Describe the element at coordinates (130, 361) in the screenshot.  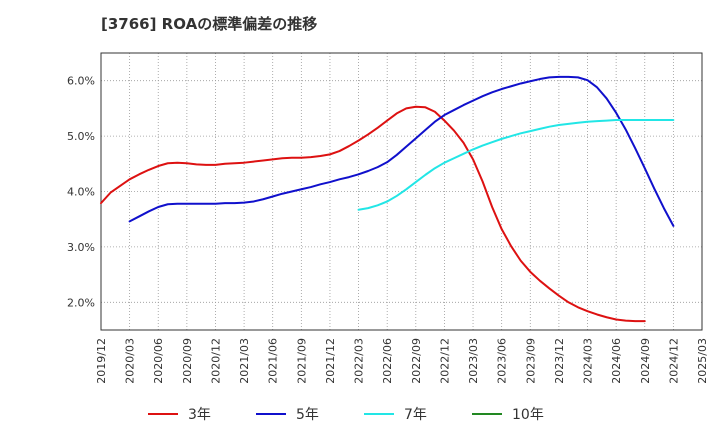
I see `x-tick-label: 2020/03` at that location.